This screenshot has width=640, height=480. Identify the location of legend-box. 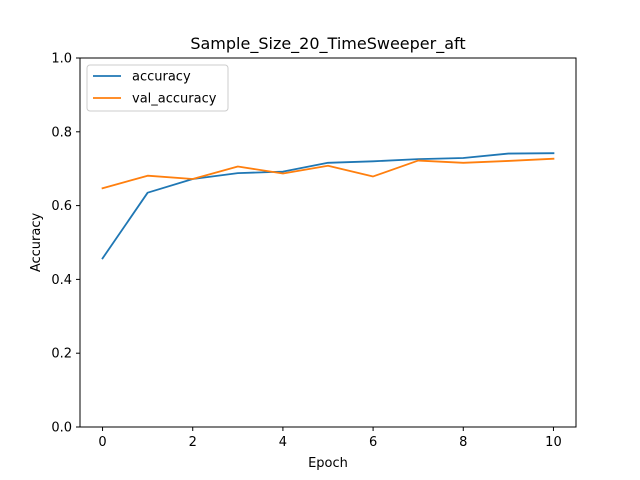
(157, 88).